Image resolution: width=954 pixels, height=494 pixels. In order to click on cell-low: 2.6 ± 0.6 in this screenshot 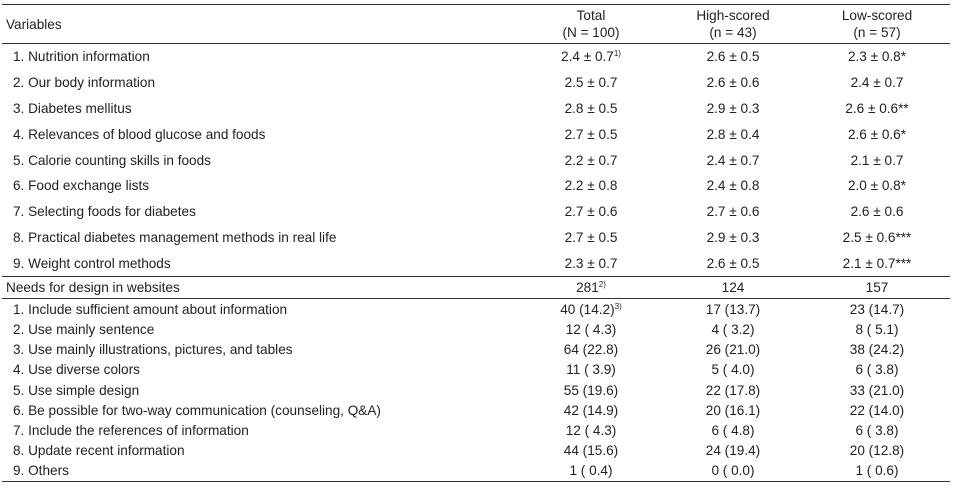, I will do `click(877, 212)`.